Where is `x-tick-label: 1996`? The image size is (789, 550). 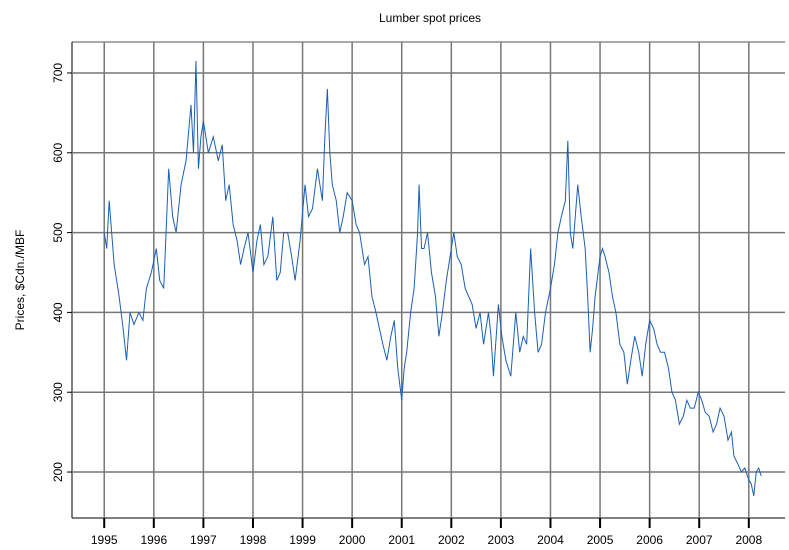
x-tick-label: 1996 is located at coordinates (153, 540).